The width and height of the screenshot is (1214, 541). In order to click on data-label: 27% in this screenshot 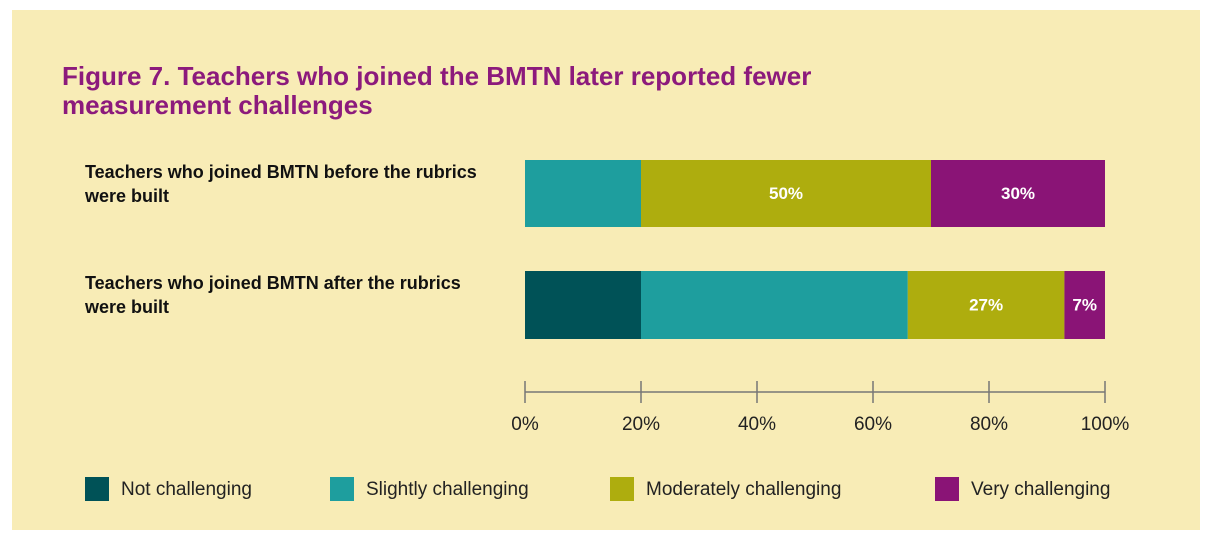, I will do `click(986, 304)`.